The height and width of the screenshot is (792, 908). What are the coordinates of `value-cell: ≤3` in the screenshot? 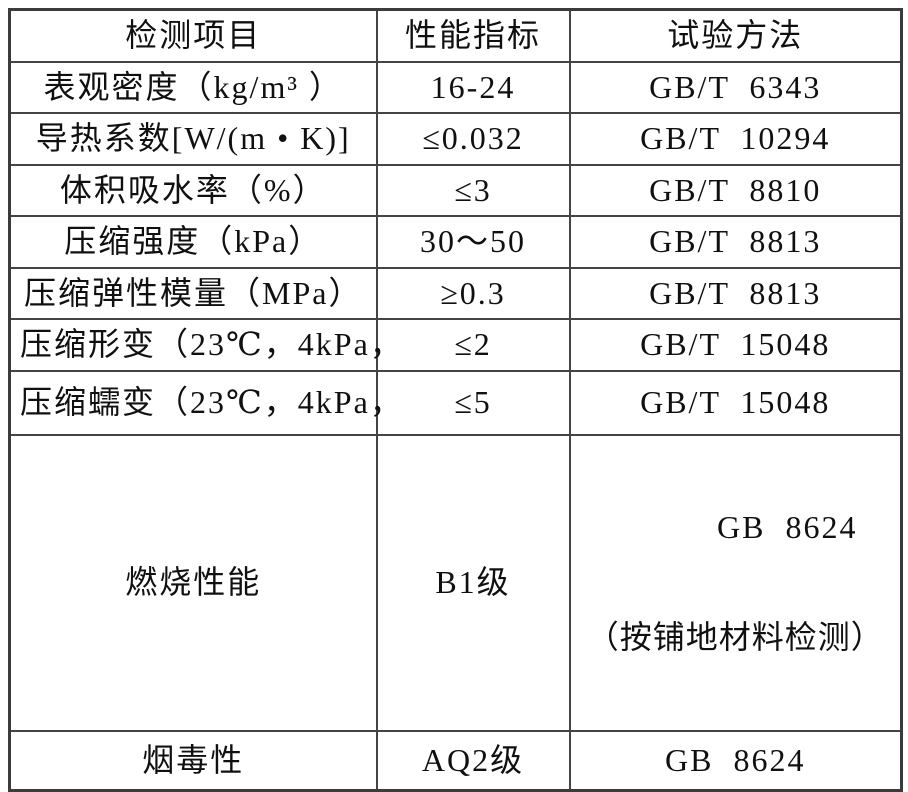 It's located at (473, 190).